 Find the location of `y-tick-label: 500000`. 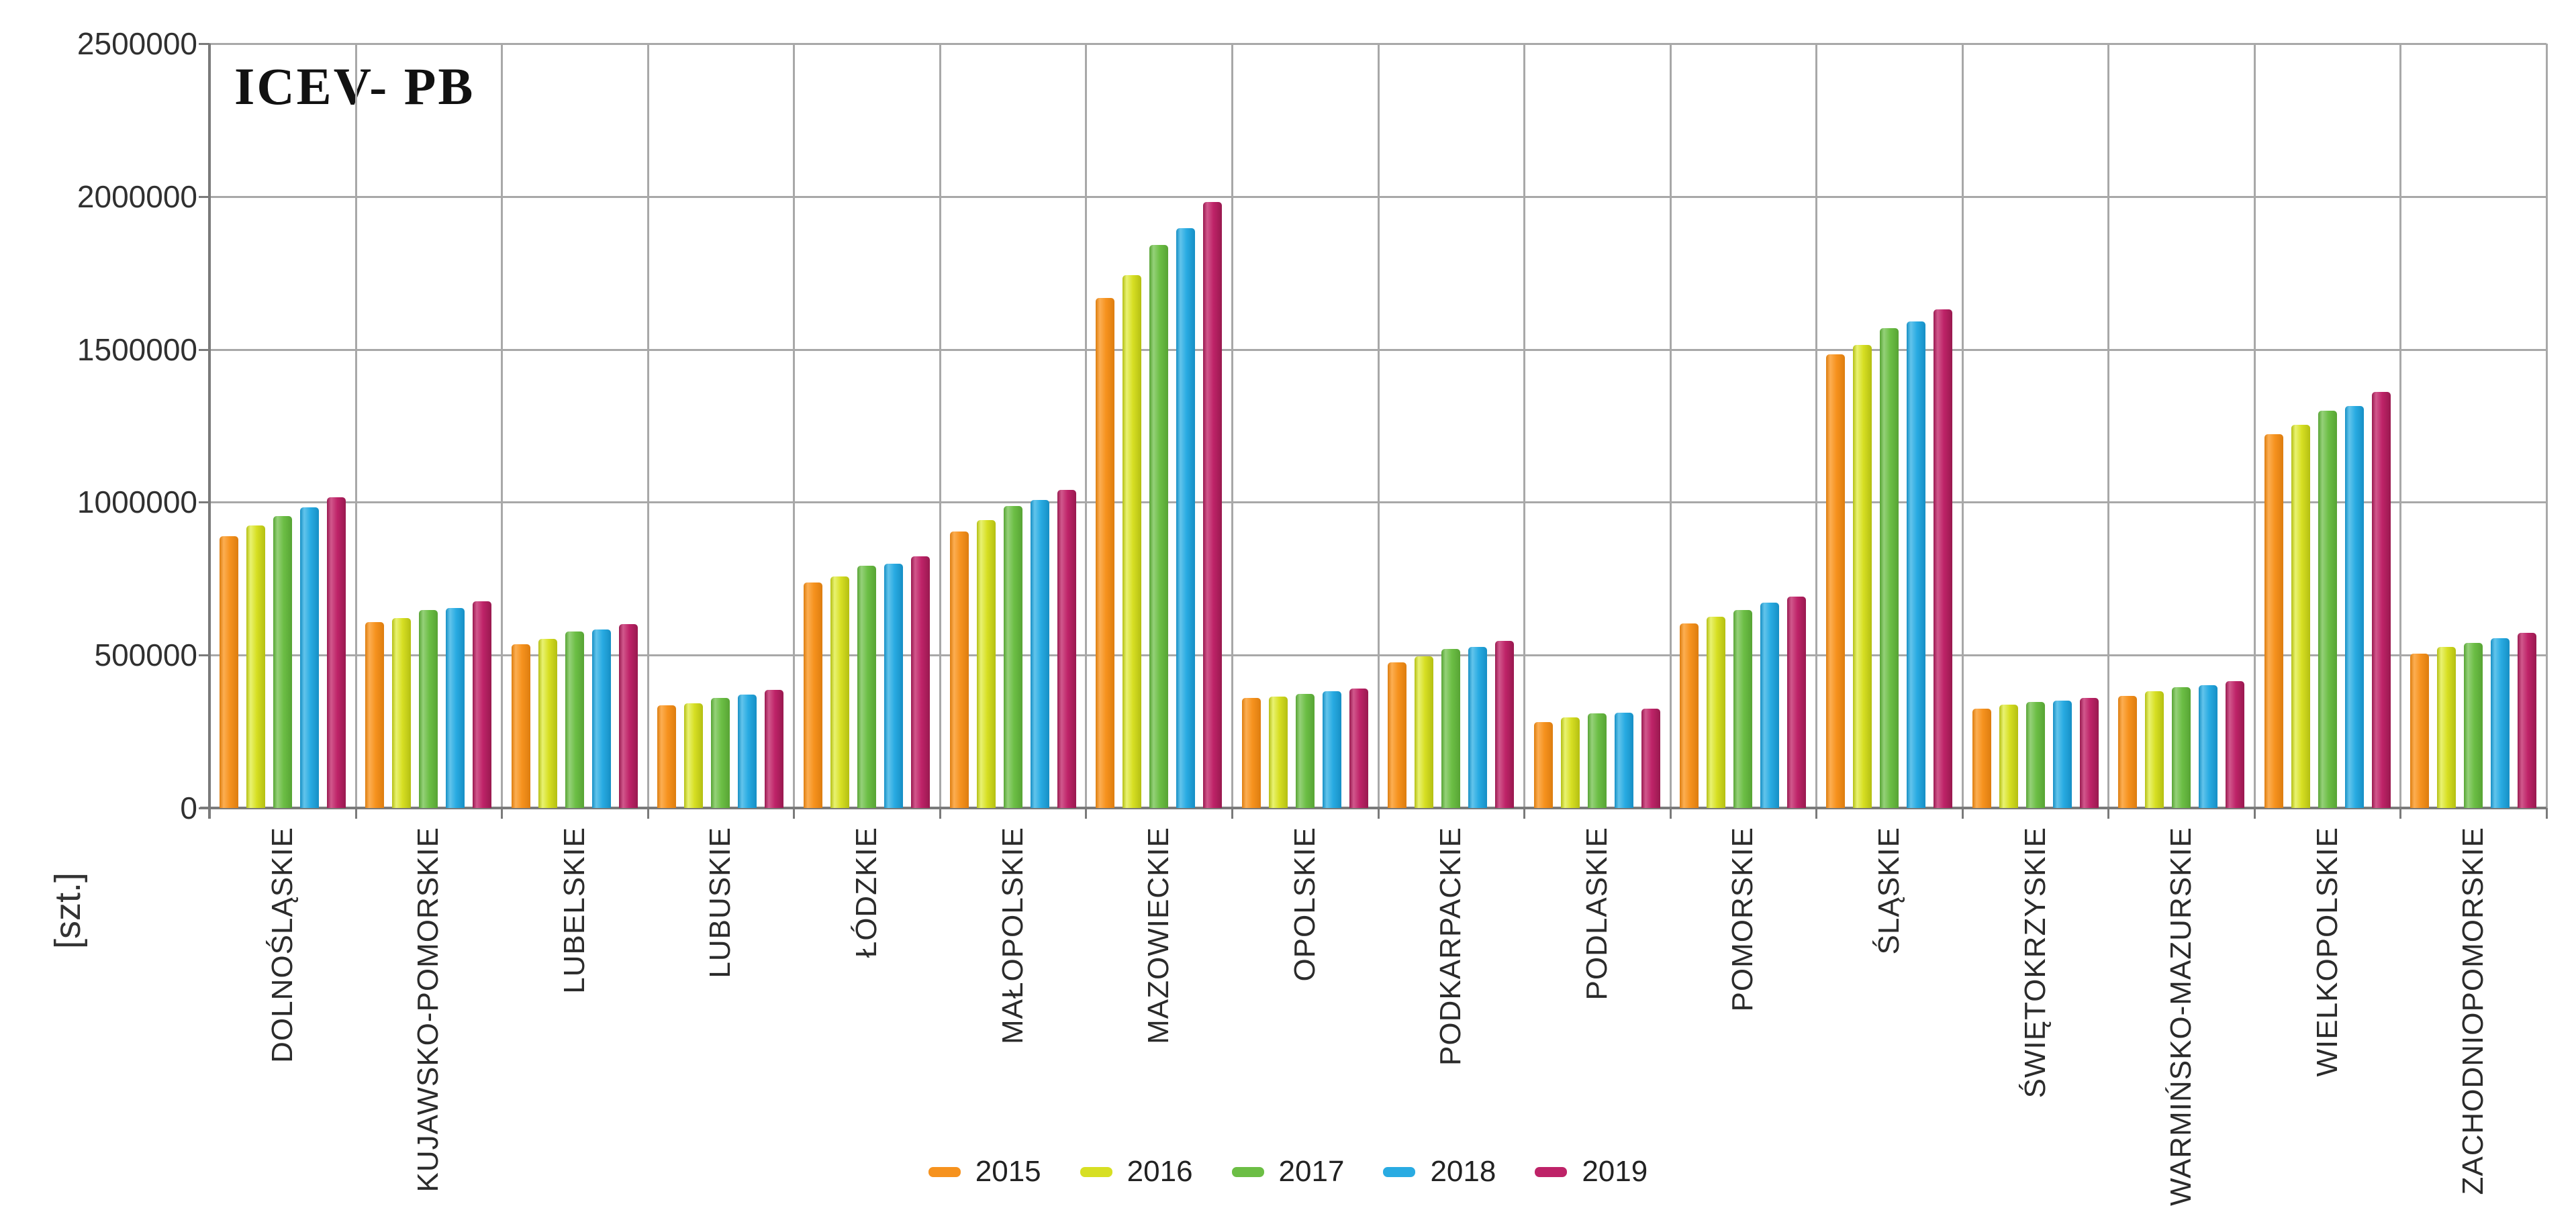

y-tick-label: 500000 is located at coordinates (146, 656).